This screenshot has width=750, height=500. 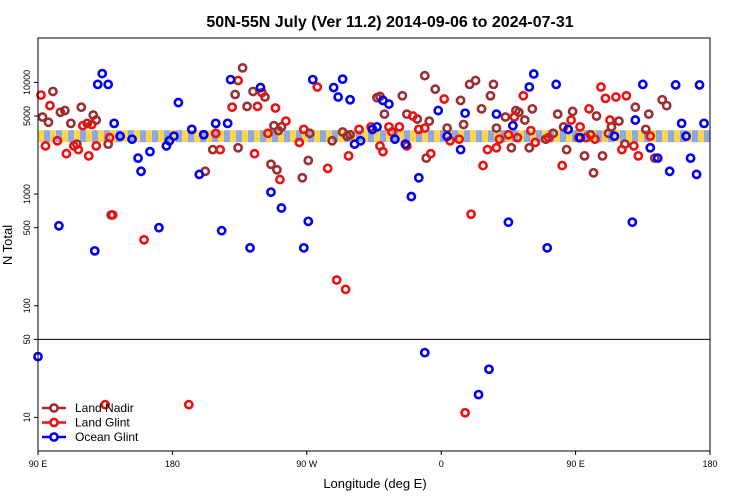 What do you see at coordinates (27, 339) in the screenshot?
I see `y-tick-label: 50` at bounding box center [27, 339].